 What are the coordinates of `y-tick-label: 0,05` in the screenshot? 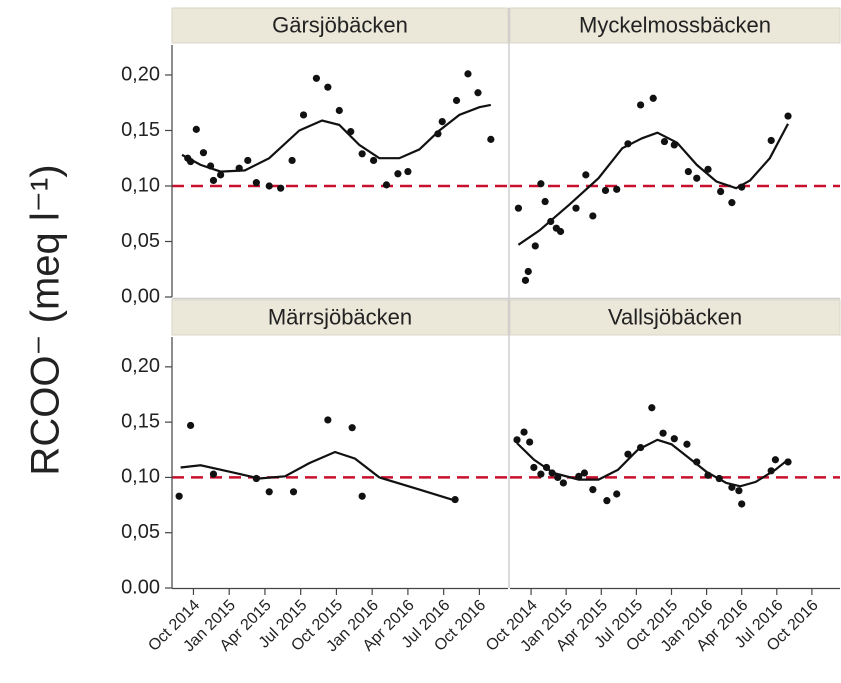 It's located at (140, 241).